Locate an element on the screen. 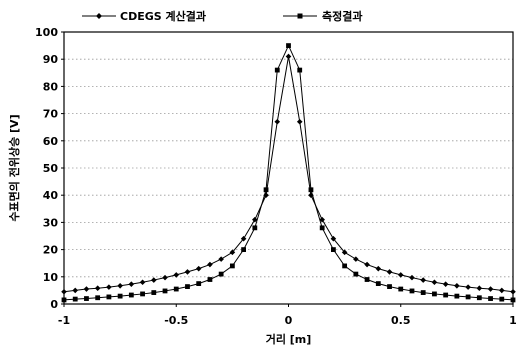  y-tick-label-2: 20 is located at coordinates (51, 250).